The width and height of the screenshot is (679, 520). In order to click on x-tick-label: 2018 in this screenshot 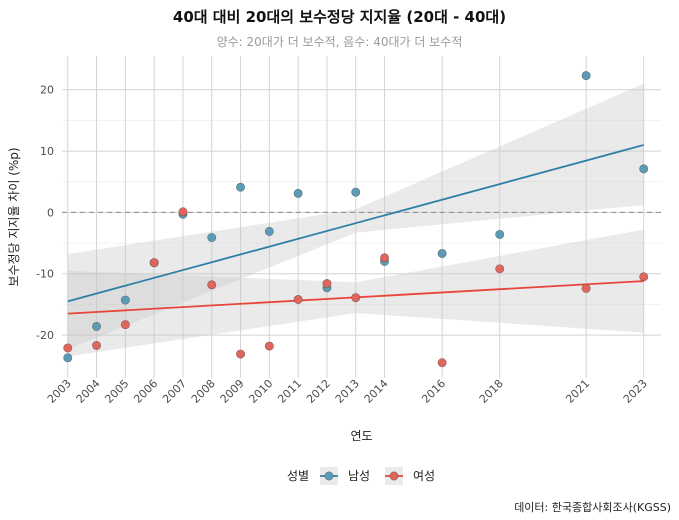, I will do `click(491, 391)`.